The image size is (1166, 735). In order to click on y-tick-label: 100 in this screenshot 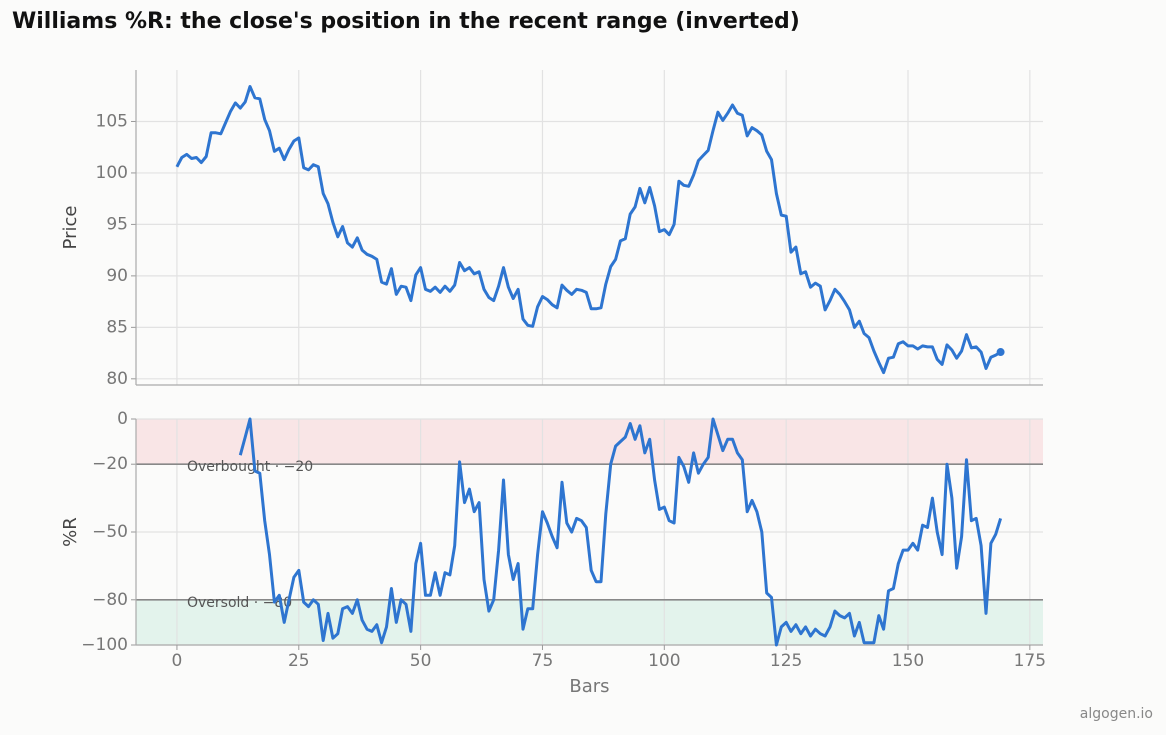, I will do `click(112, 173)`.